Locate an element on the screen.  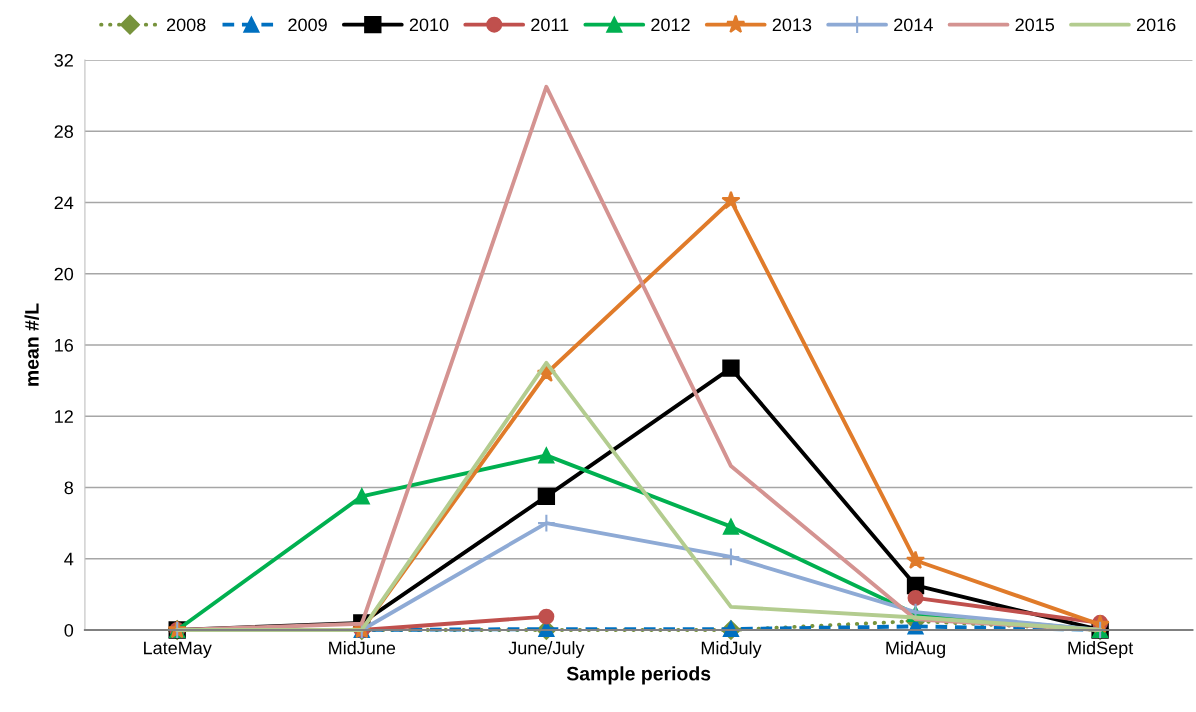
legend-label: 2008 is located at coordinates (186, 25).